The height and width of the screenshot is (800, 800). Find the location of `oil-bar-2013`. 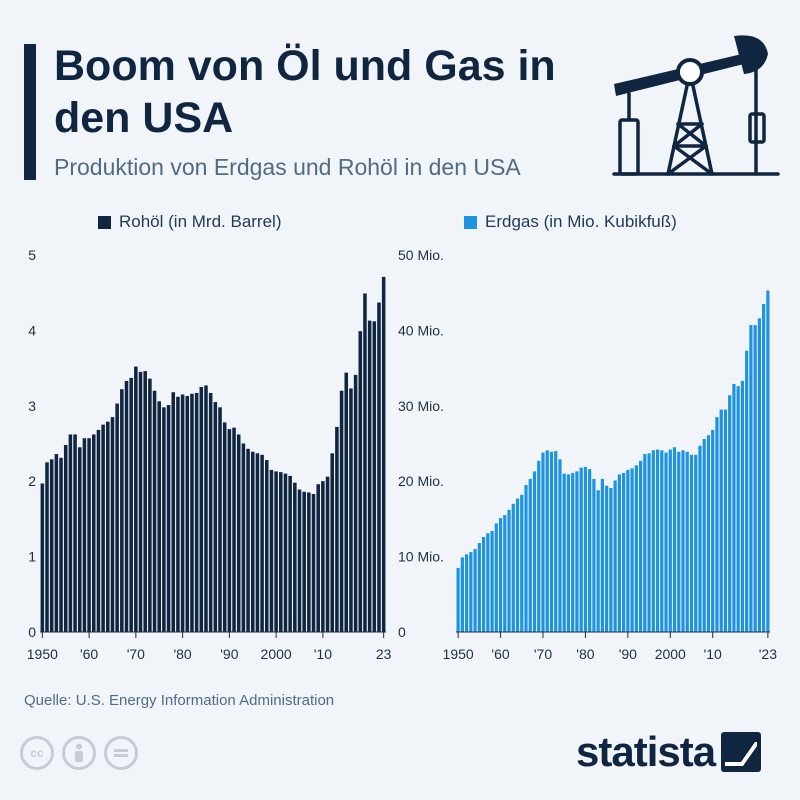

oil-bar-2013 is located at coordinates (337, 529).